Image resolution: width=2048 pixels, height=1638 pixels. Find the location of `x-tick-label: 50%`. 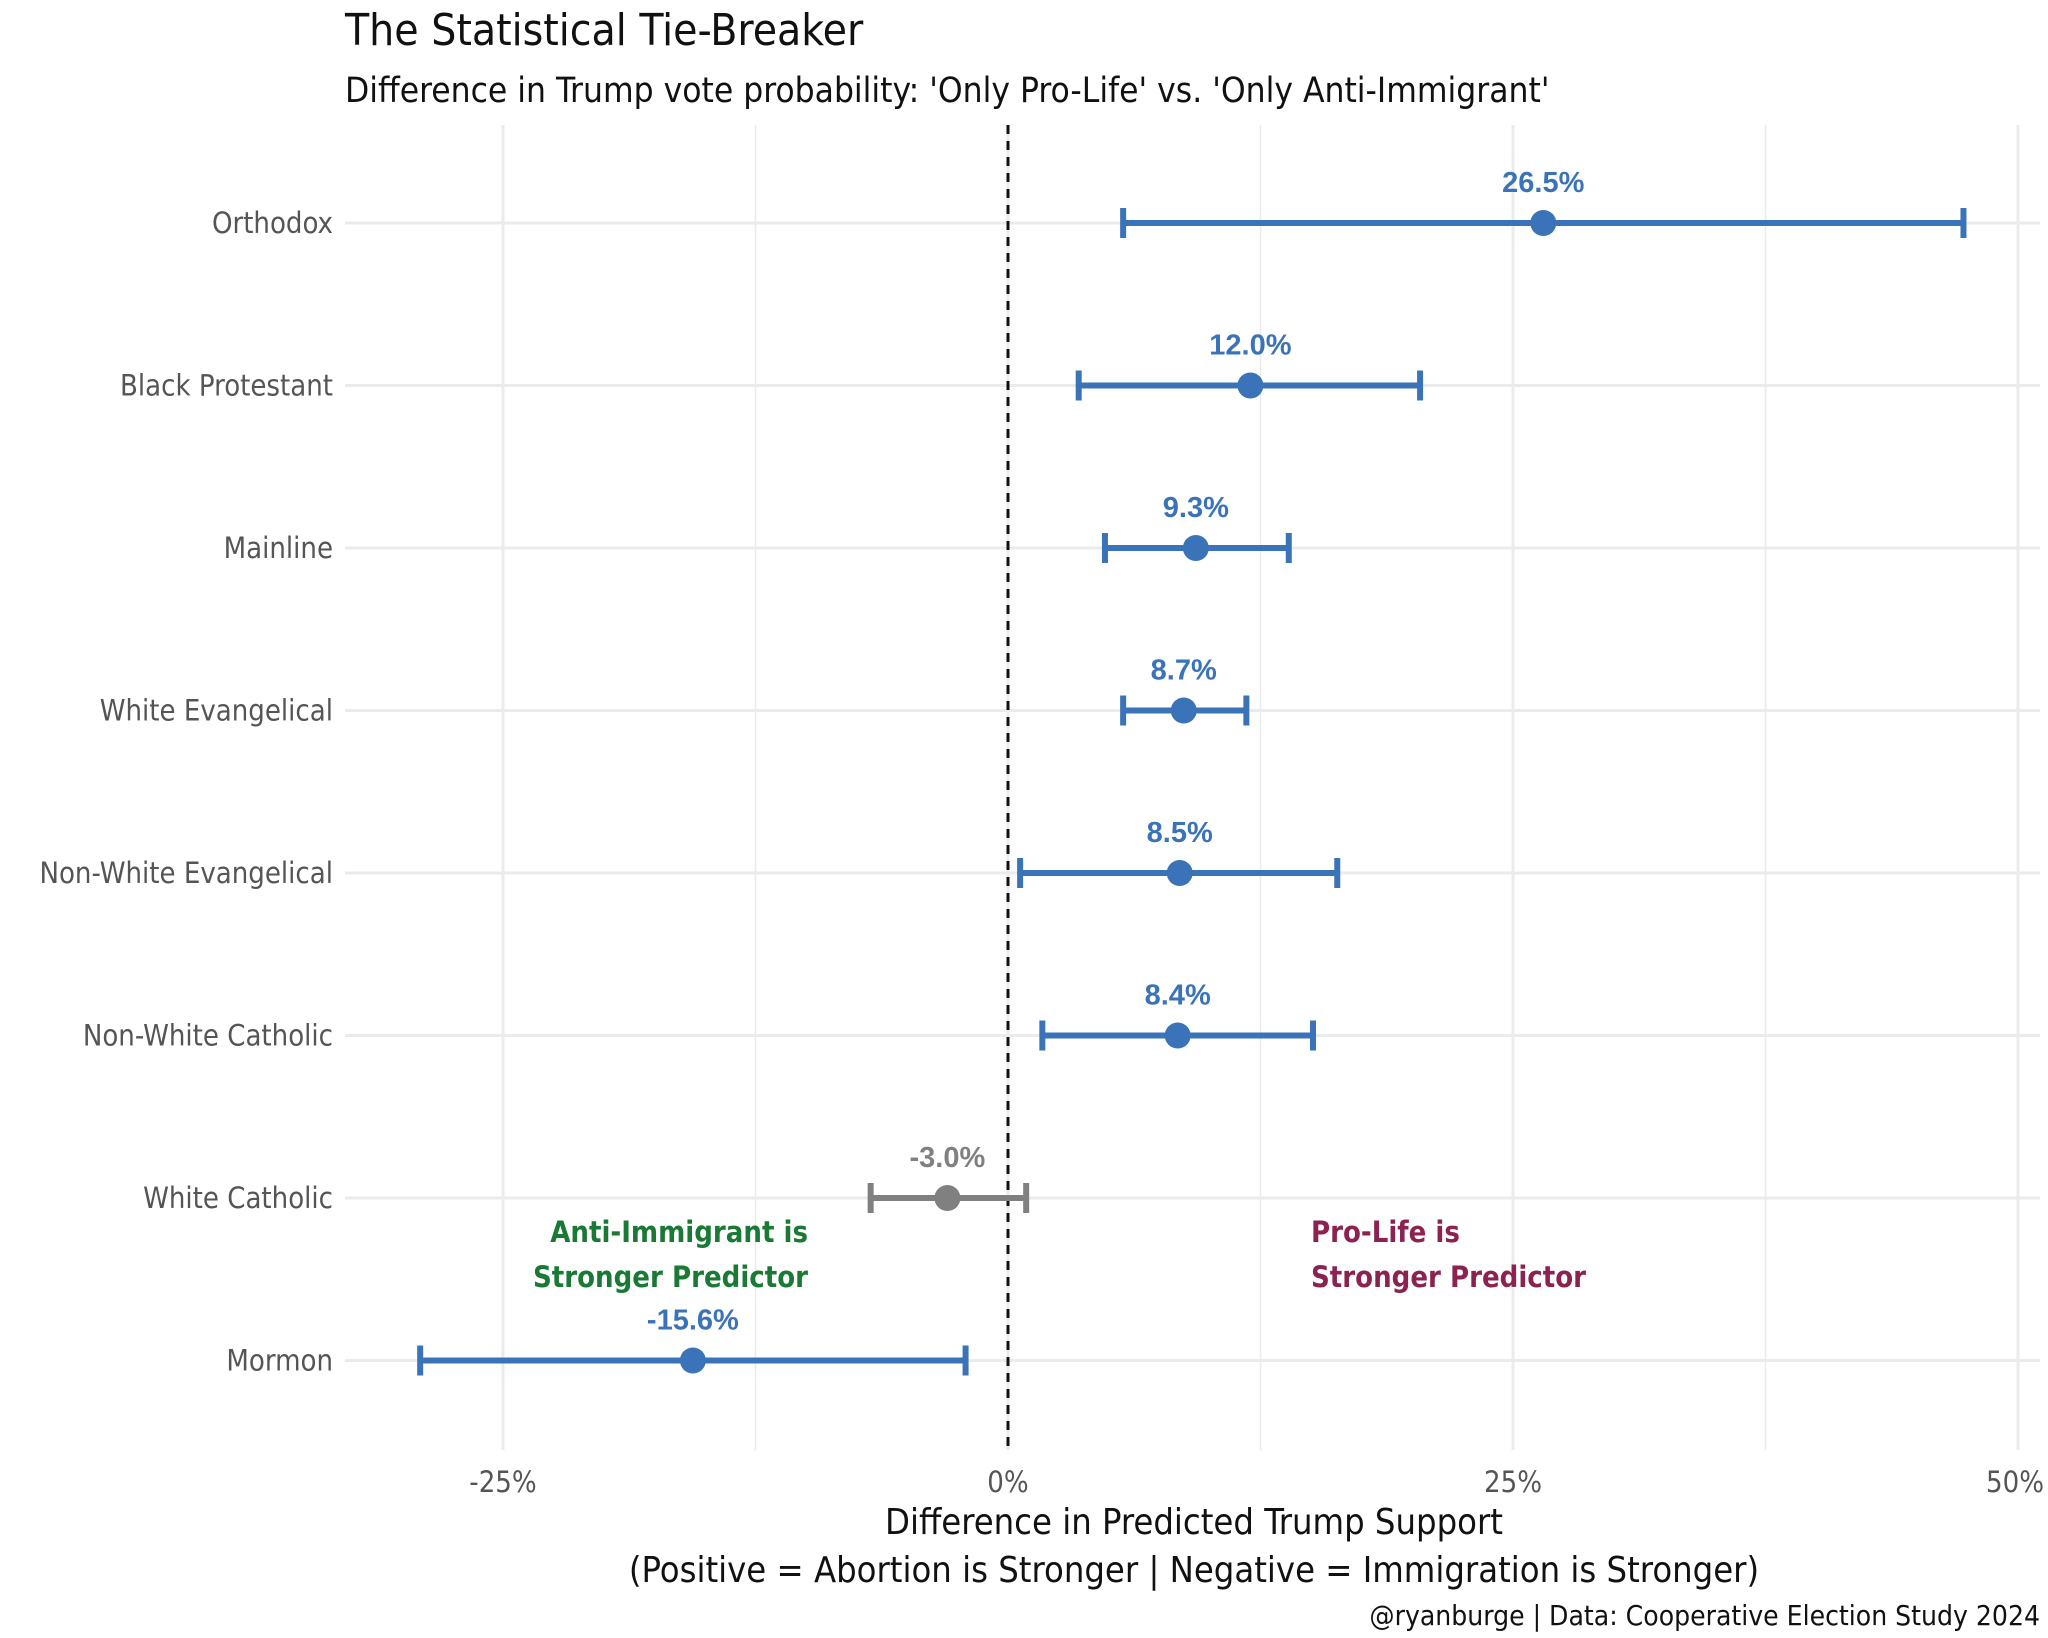

x-tick-label: 50% is located at coordinates (2015, 1482).